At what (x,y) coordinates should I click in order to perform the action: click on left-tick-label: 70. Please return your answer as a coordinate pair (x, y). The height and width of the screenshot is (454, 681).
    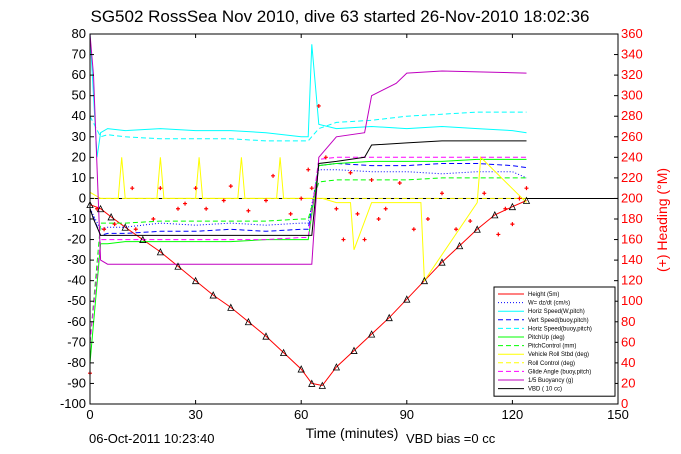
    Looking at the image, I should click on (79, 54).